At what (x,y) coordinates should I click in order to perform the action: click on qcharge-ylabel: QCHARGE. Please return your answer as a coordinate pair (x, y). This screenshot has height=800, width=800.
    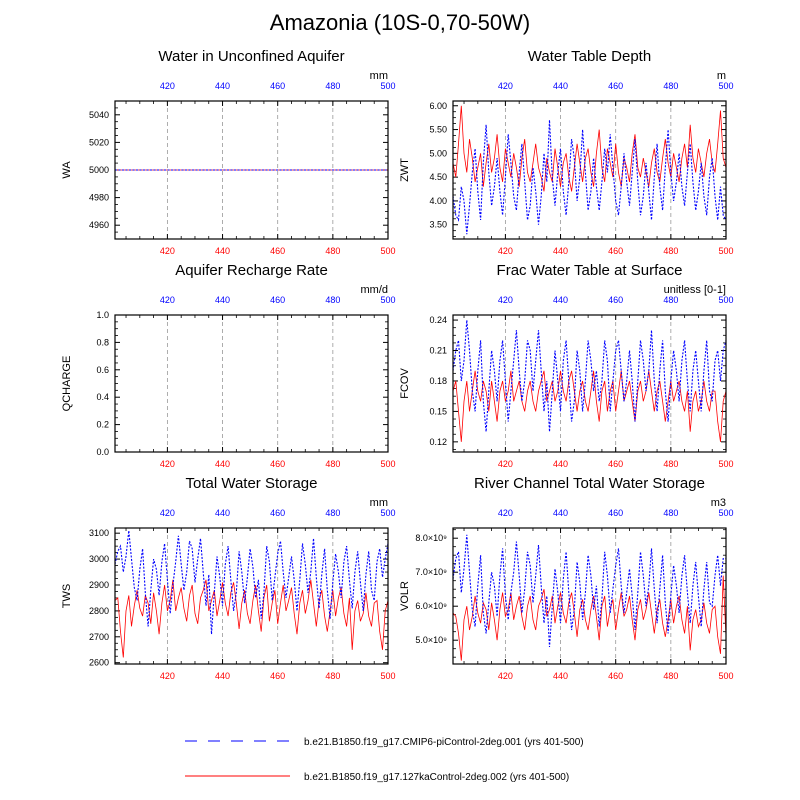
    Looking at the image, I should click on (67, 384).